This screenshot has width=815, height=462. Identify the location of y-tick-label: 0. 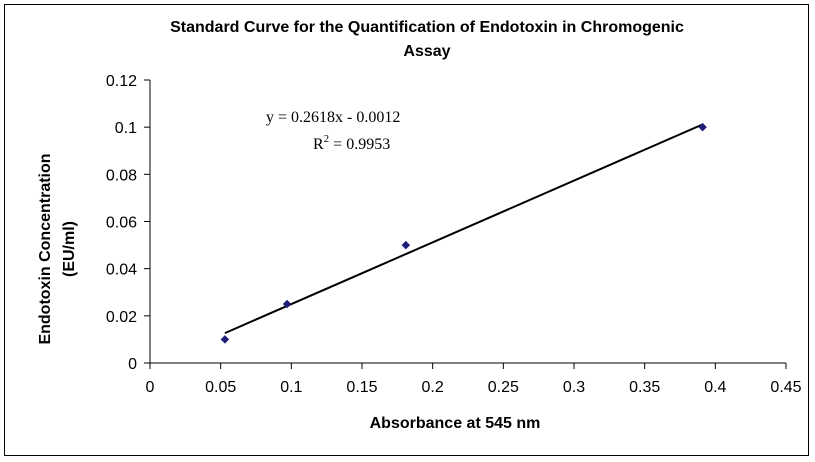
(132, 364).